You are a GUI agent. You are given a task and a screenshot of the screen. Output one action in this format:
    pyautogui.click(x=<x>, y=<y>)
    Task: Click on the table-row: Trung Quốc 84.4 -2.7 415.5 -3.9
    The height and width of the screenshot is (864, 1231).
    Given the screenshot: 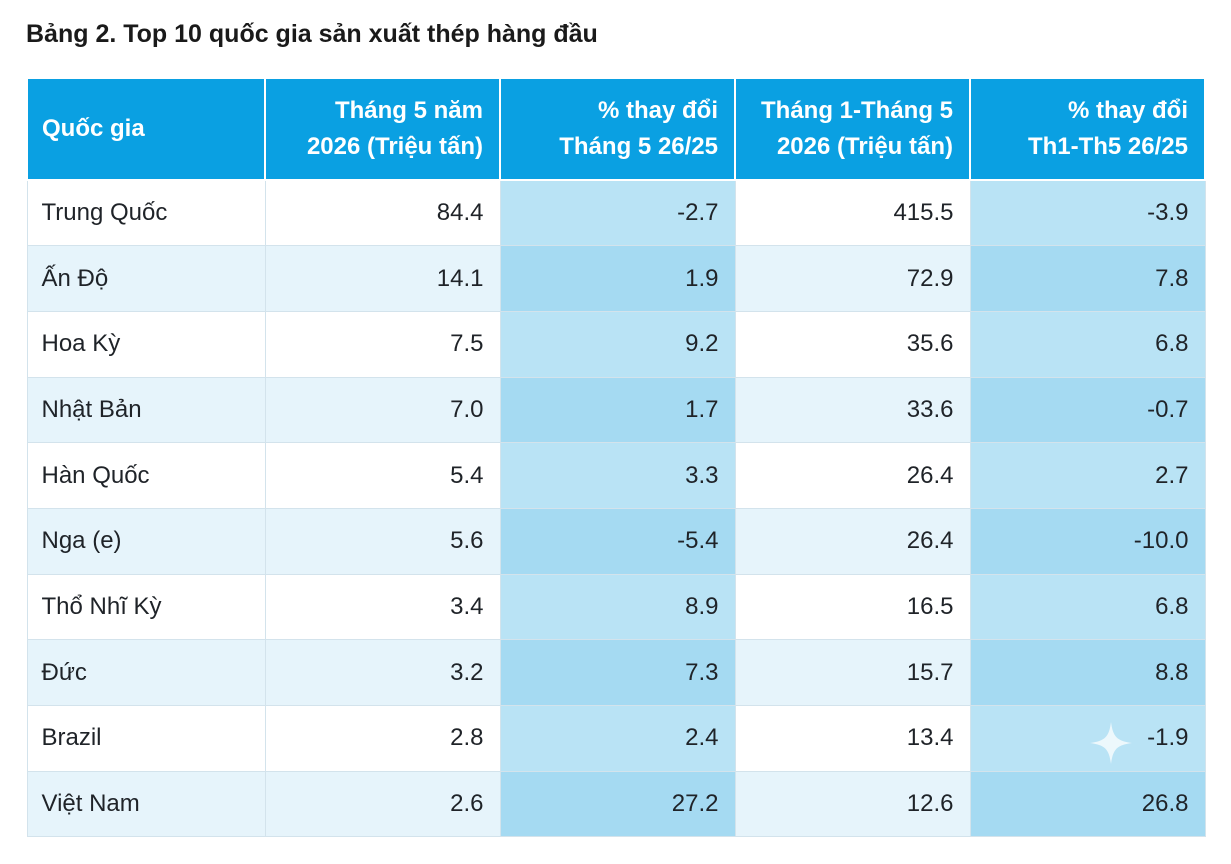 What is the action you would take?
    pyautogui.click(x=616, y=213)
    